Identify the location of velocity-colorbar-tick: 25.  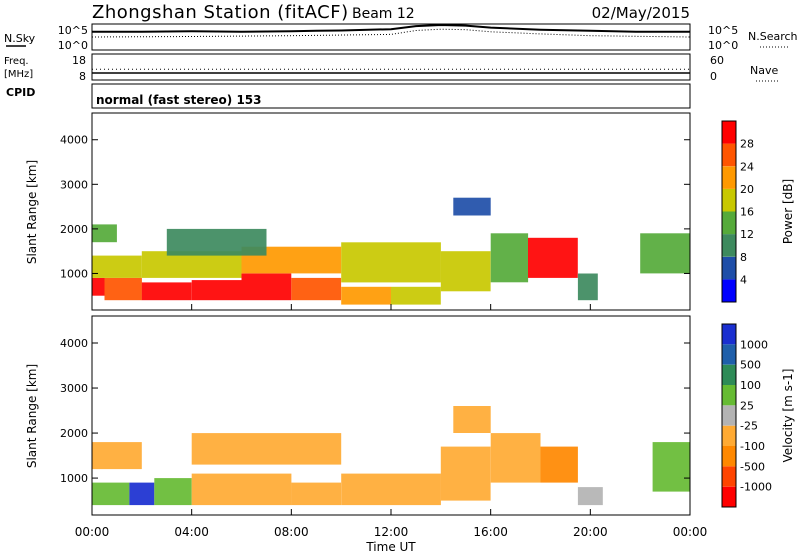
(747, 405).